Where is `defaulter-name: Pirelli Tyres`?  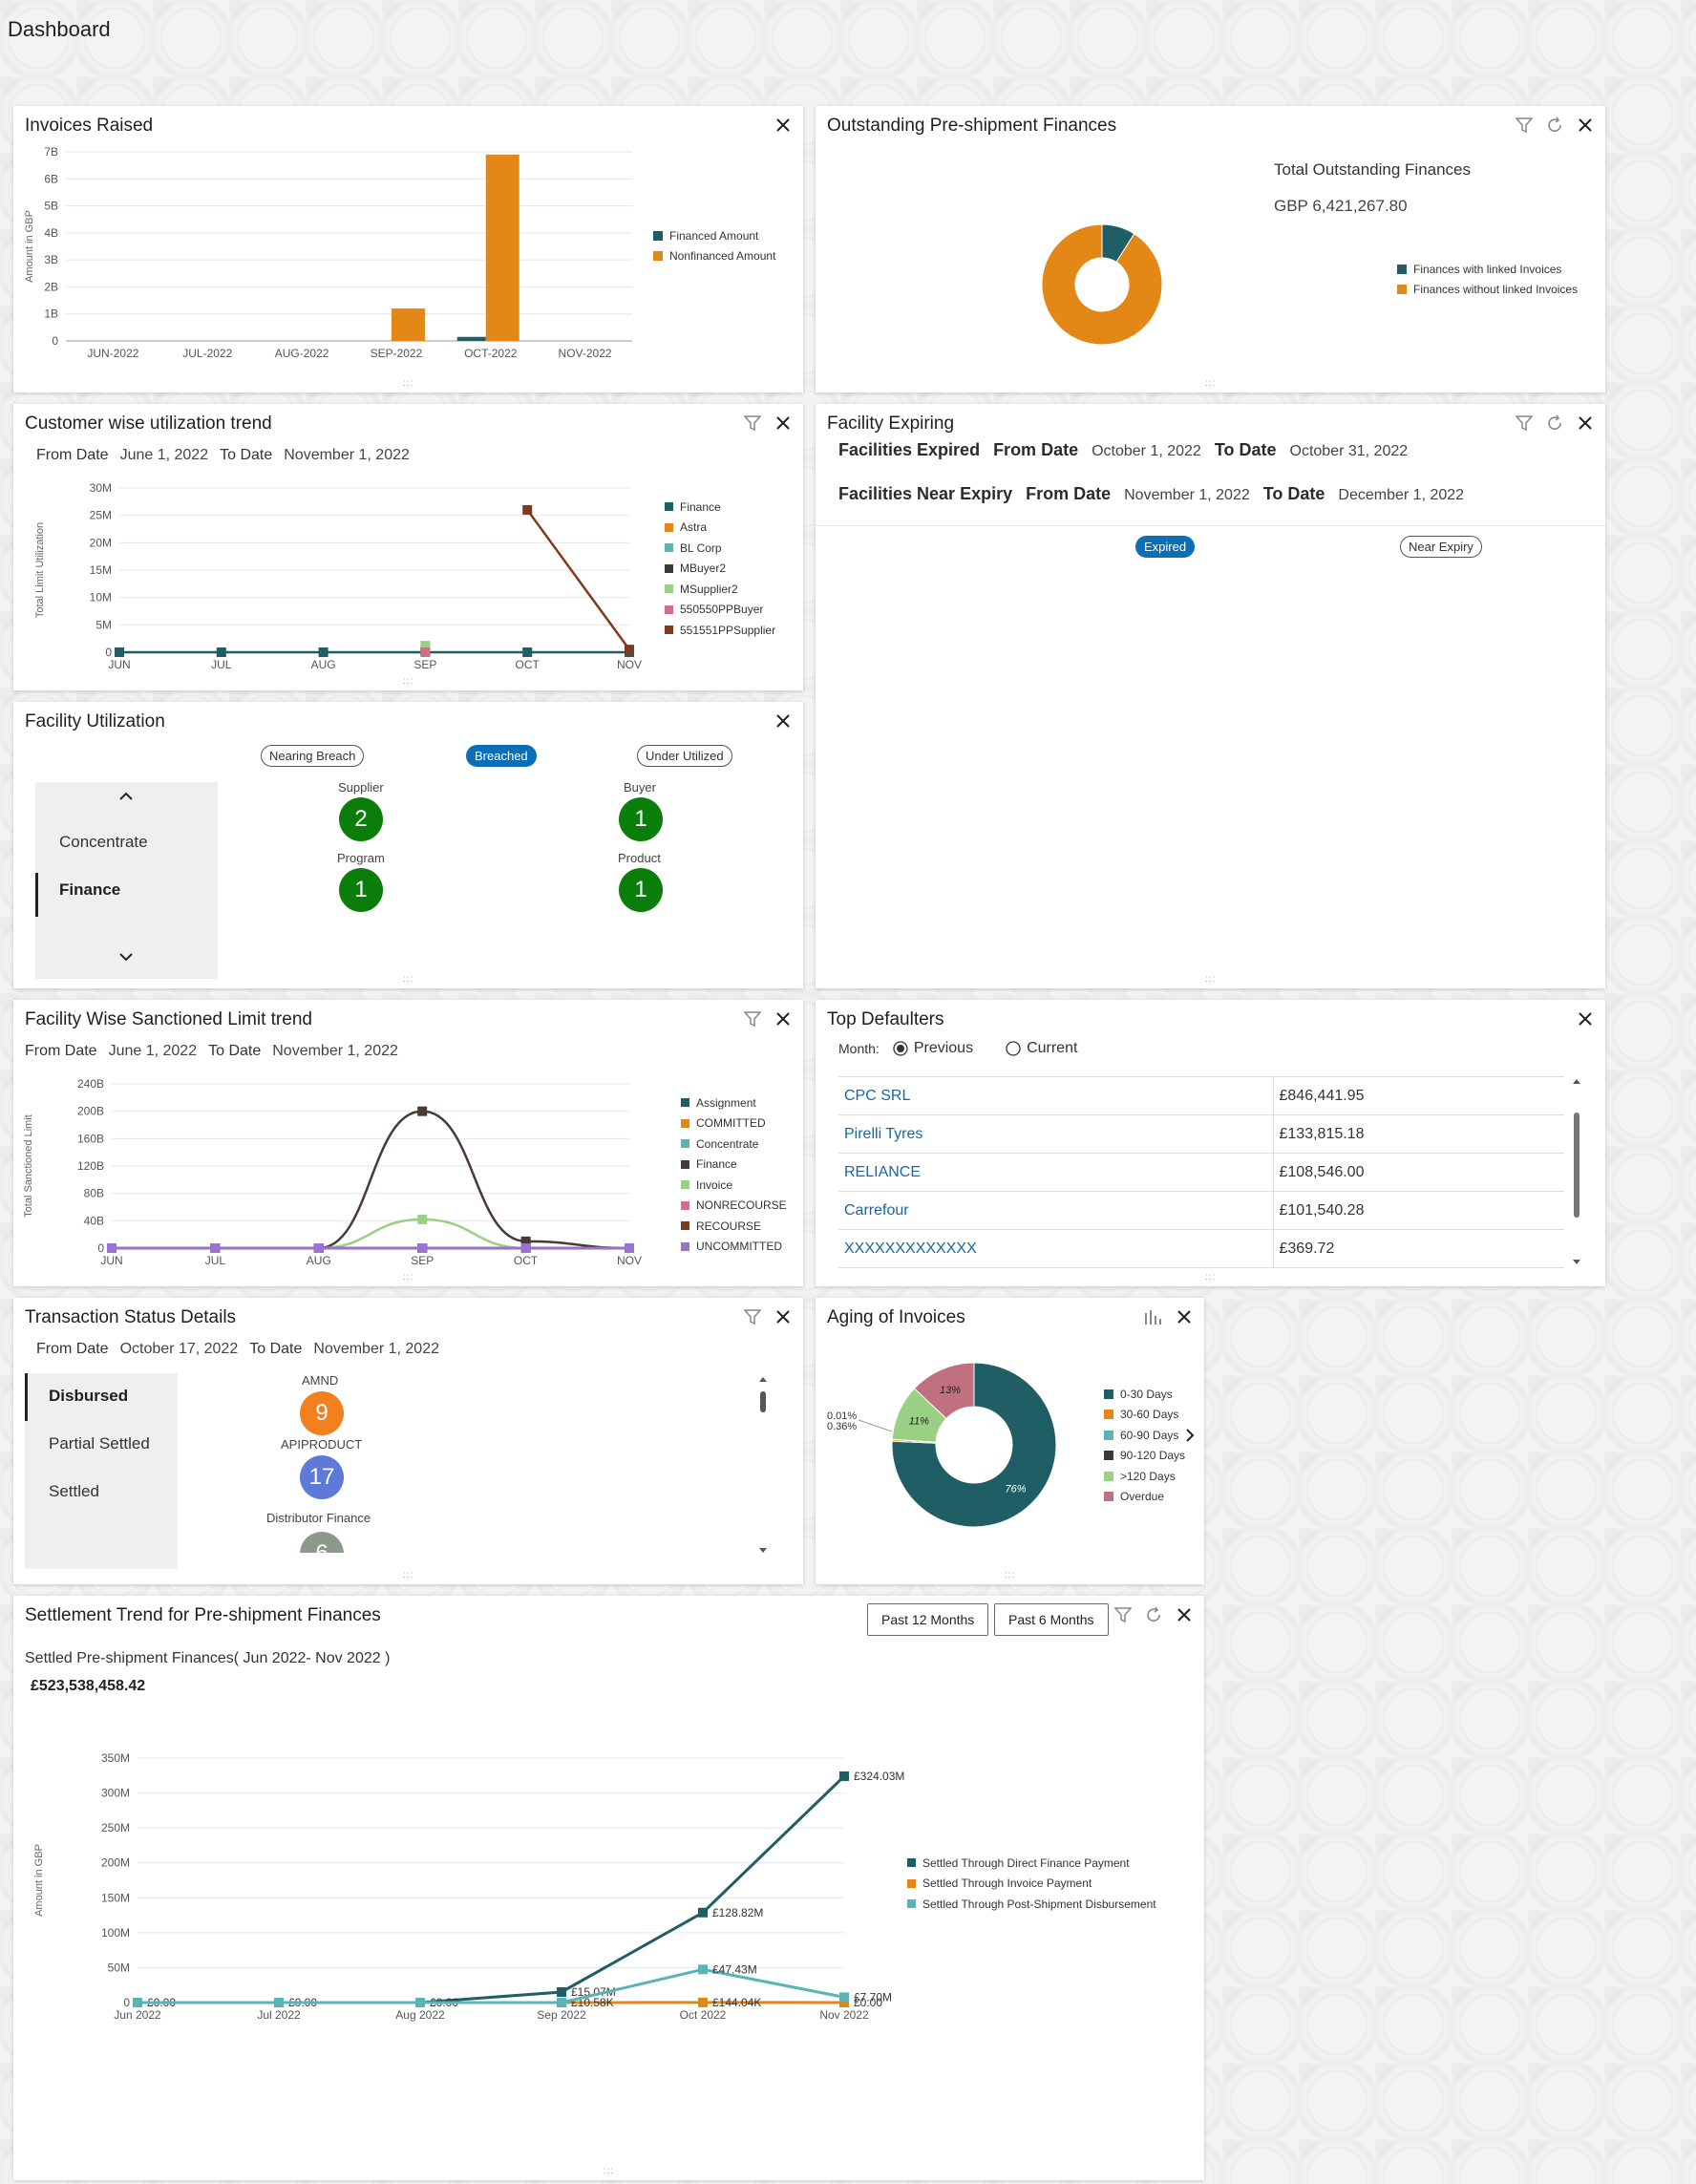
defaulter-name: Pirelli Tyres is located at coordinates (1056, 1134).